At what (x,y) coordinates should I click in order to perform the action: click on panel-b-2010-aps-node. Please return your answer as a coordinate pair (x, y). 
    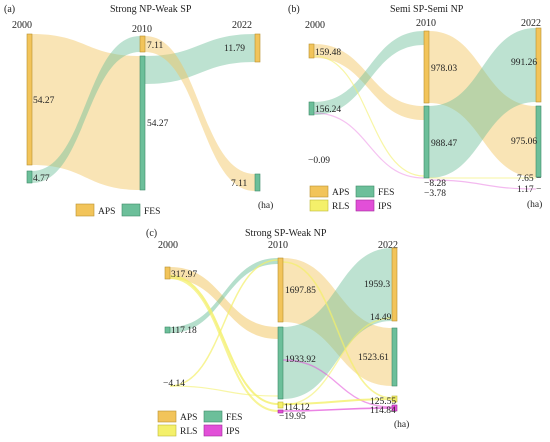
    Looking at the image, I should click on (426, 67).